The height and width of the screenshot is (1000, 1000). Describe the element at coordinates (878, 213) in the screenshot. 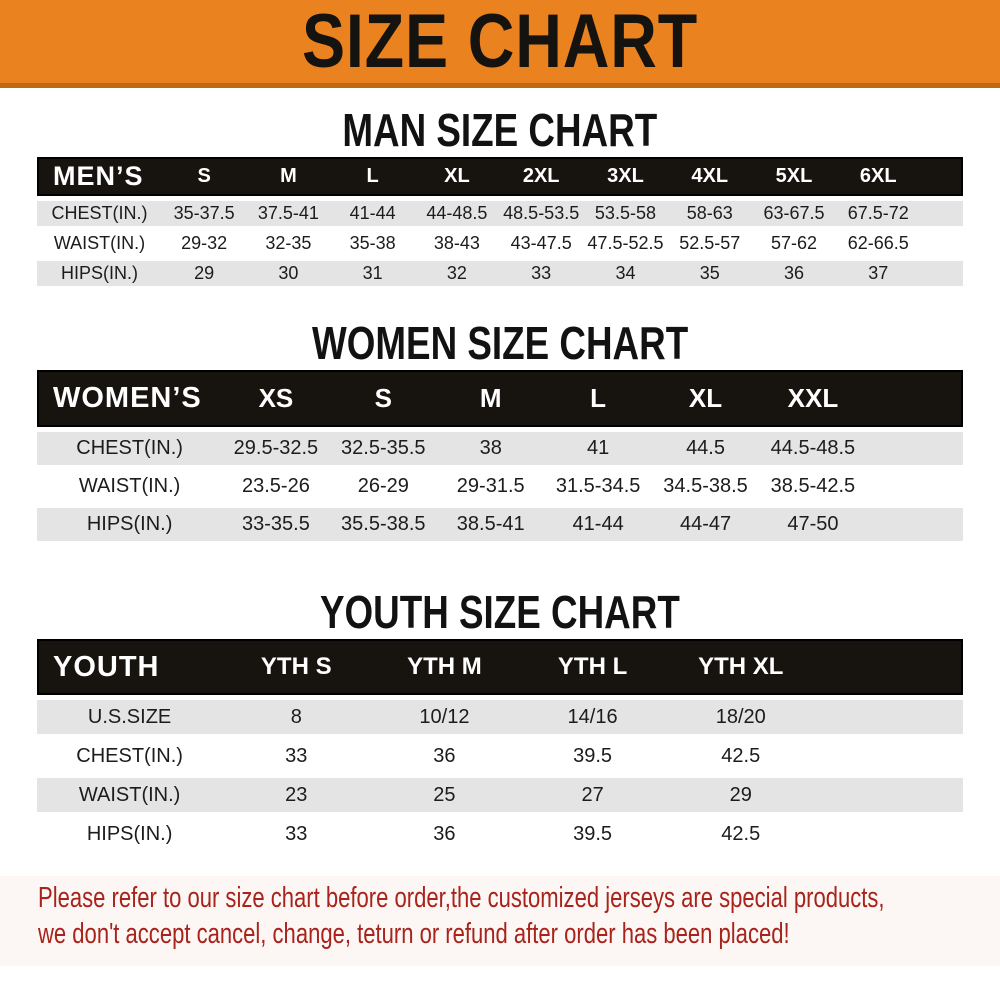

I see `size-value: 67.5-72` at that location.